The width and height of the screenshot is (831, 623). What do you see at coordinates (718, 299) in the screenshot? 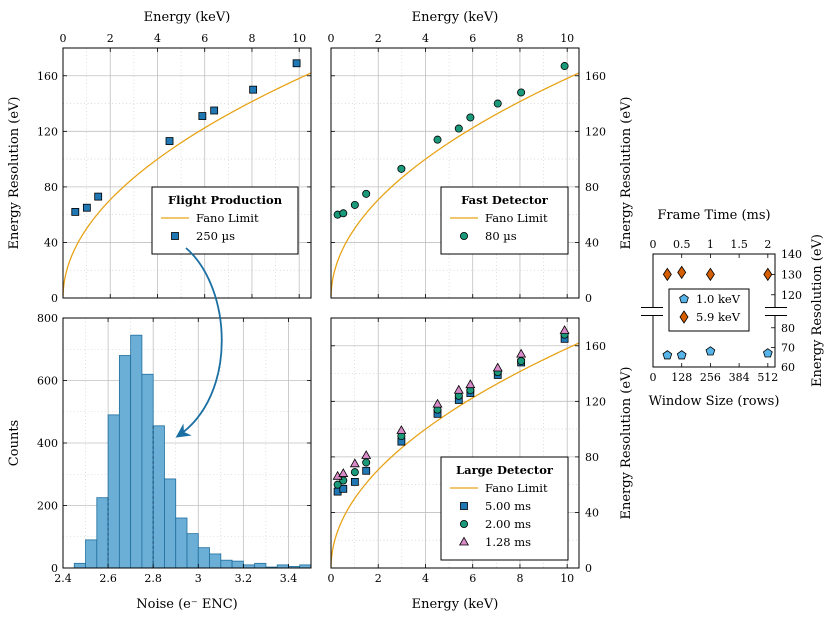
I see `legend-label: 1.0 keV` at bounding box center [718, 299].